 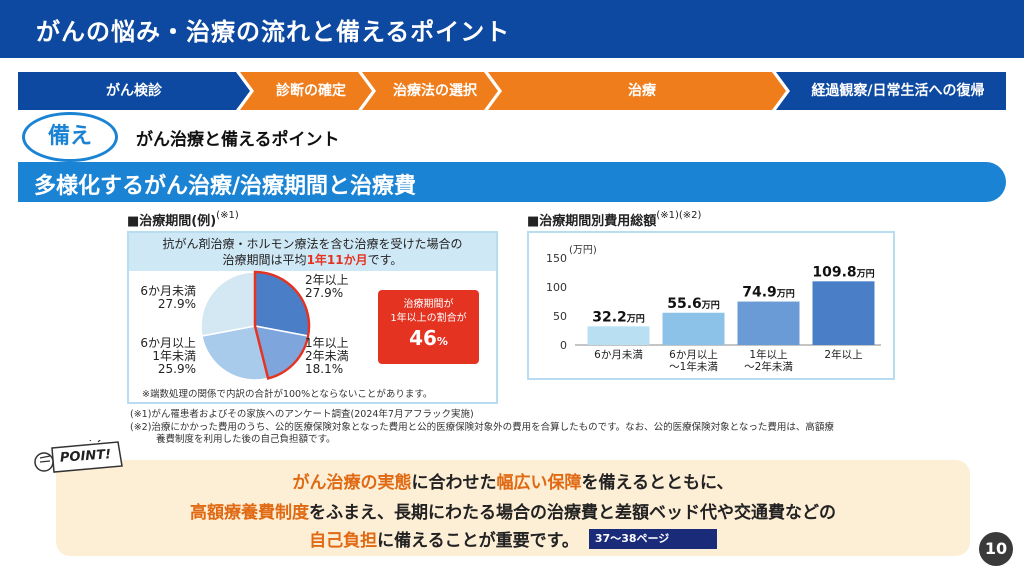 I want to click on callout-line1: 治療期間が, so click(x=428, y=304).